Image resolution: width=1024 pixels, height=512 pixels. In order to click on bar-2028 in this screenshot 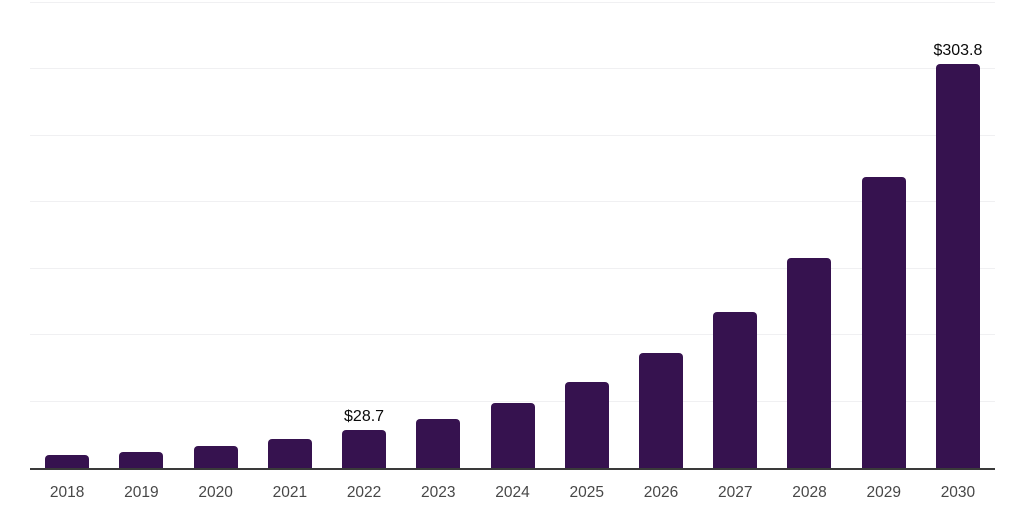, I will do `click(809, 362)`.